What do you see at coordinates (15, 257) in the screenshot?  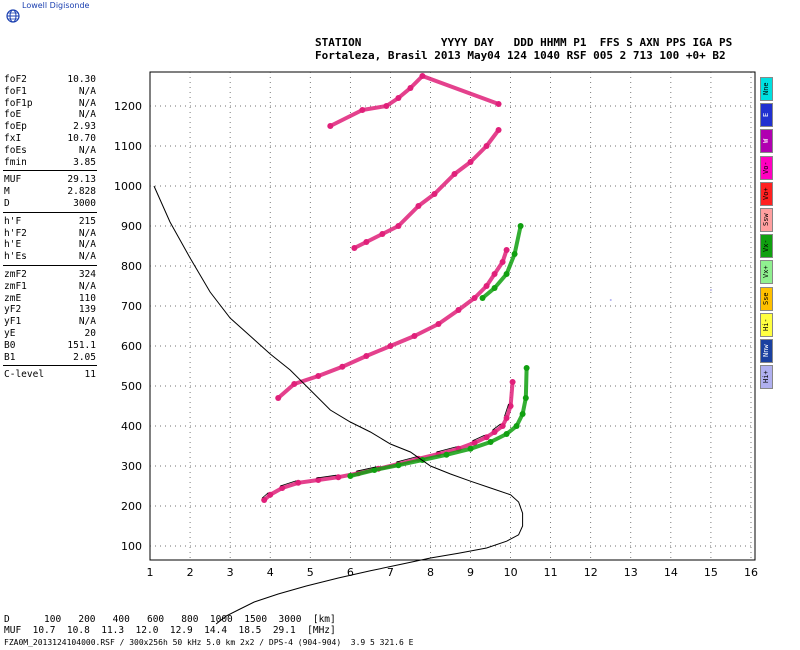 I see `param-key: h'Es` at bounding box center [15, 257].